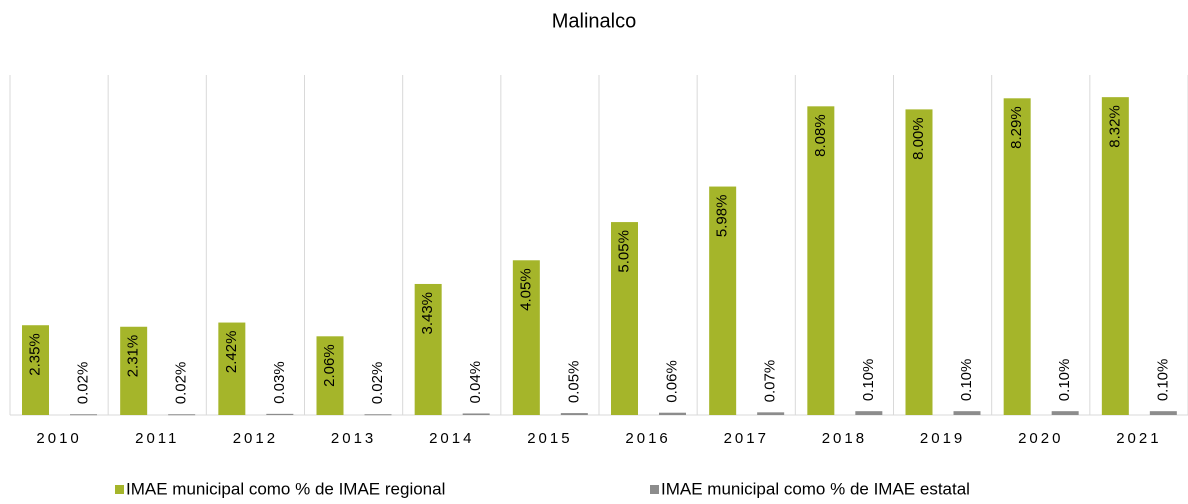  I want to click on x-tick-label: 2017, so click(746, 438).